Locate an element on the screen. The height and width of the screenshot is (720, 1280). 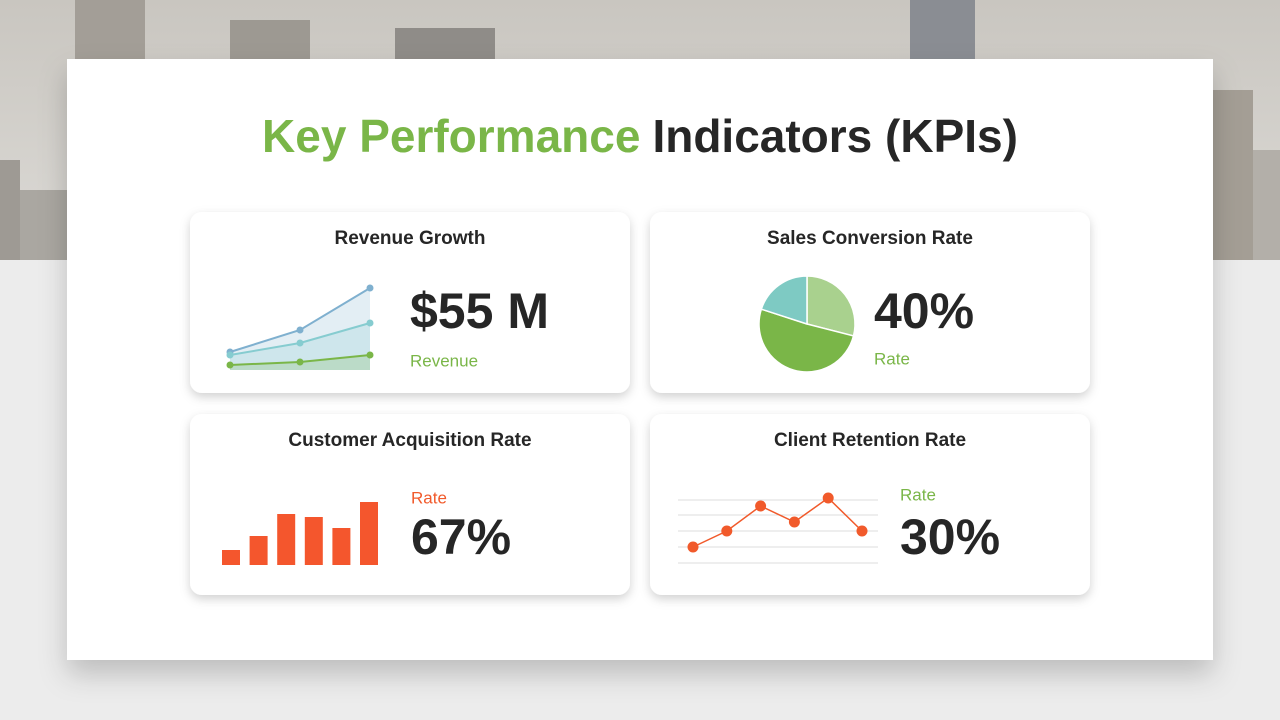
title-highlight: Key Performance is located at coordinates (451, 136).